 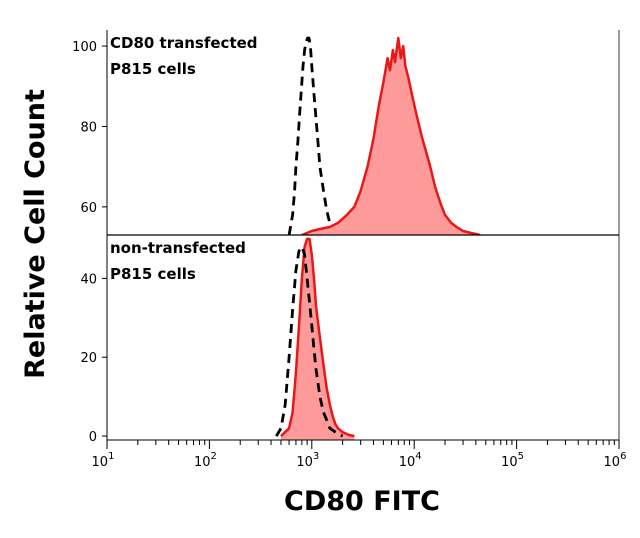 I want to click on x-tick-label: 10⁶, so click(x=615, y=460).